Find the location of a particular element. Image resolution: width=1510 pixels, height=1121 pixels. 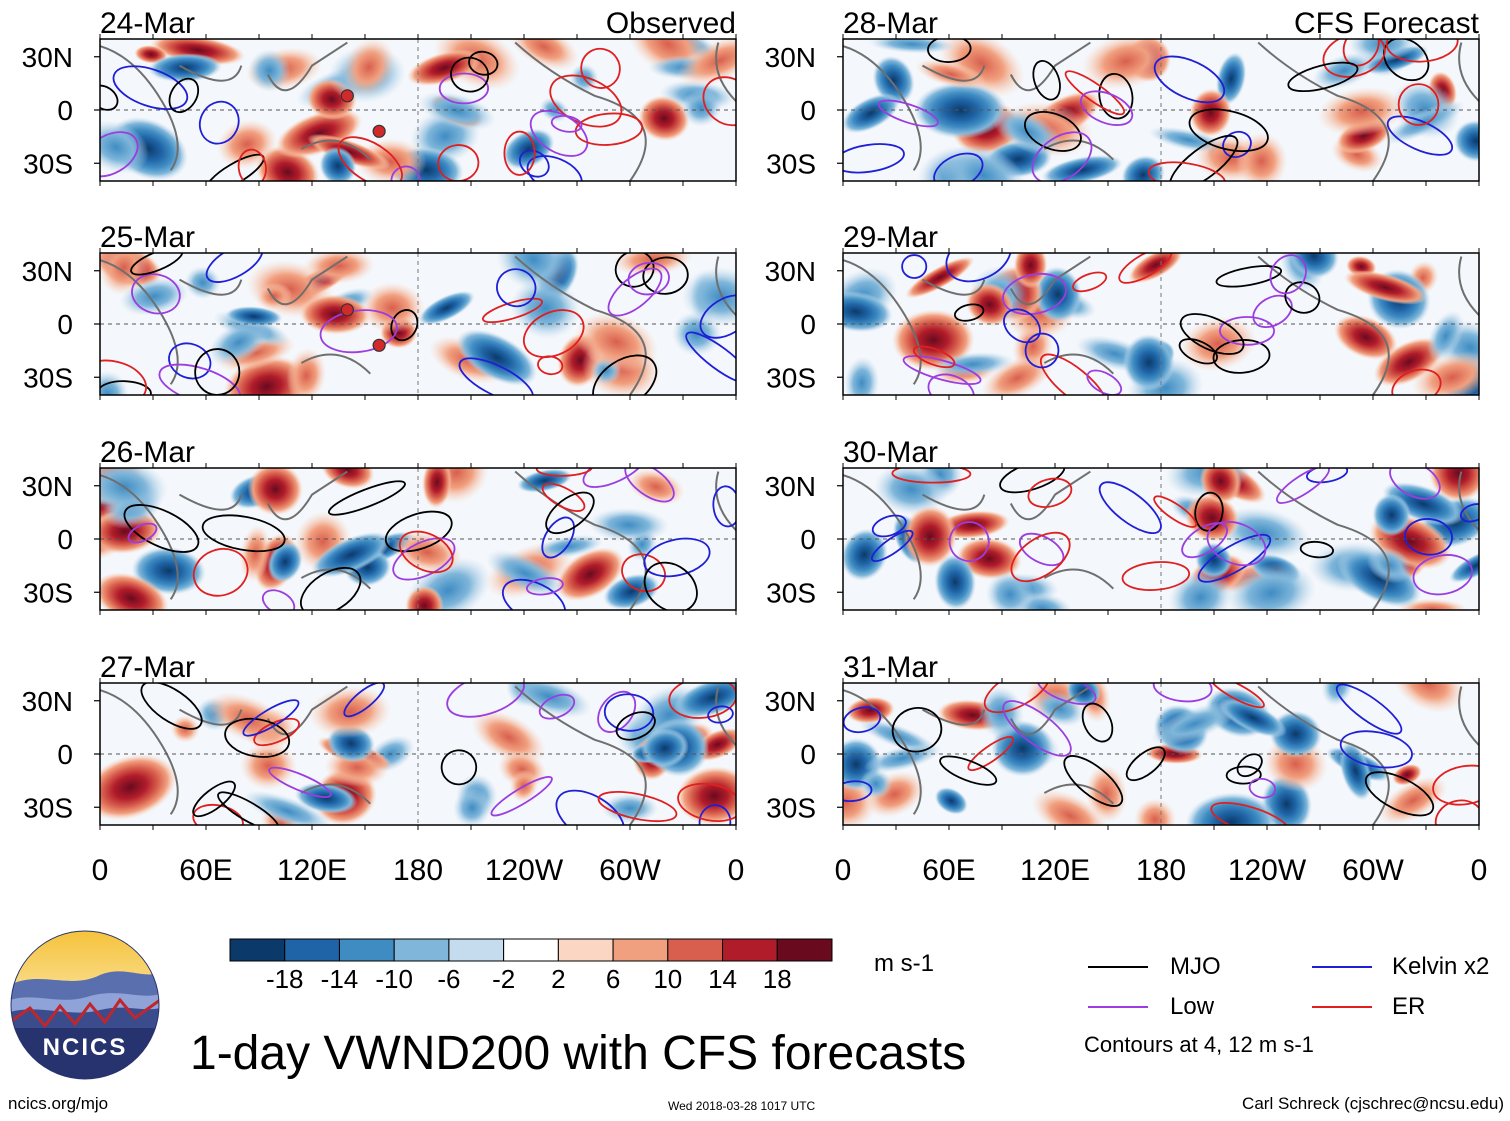

colorbar-tick-label: -2 is located at coordinates (503, 979).